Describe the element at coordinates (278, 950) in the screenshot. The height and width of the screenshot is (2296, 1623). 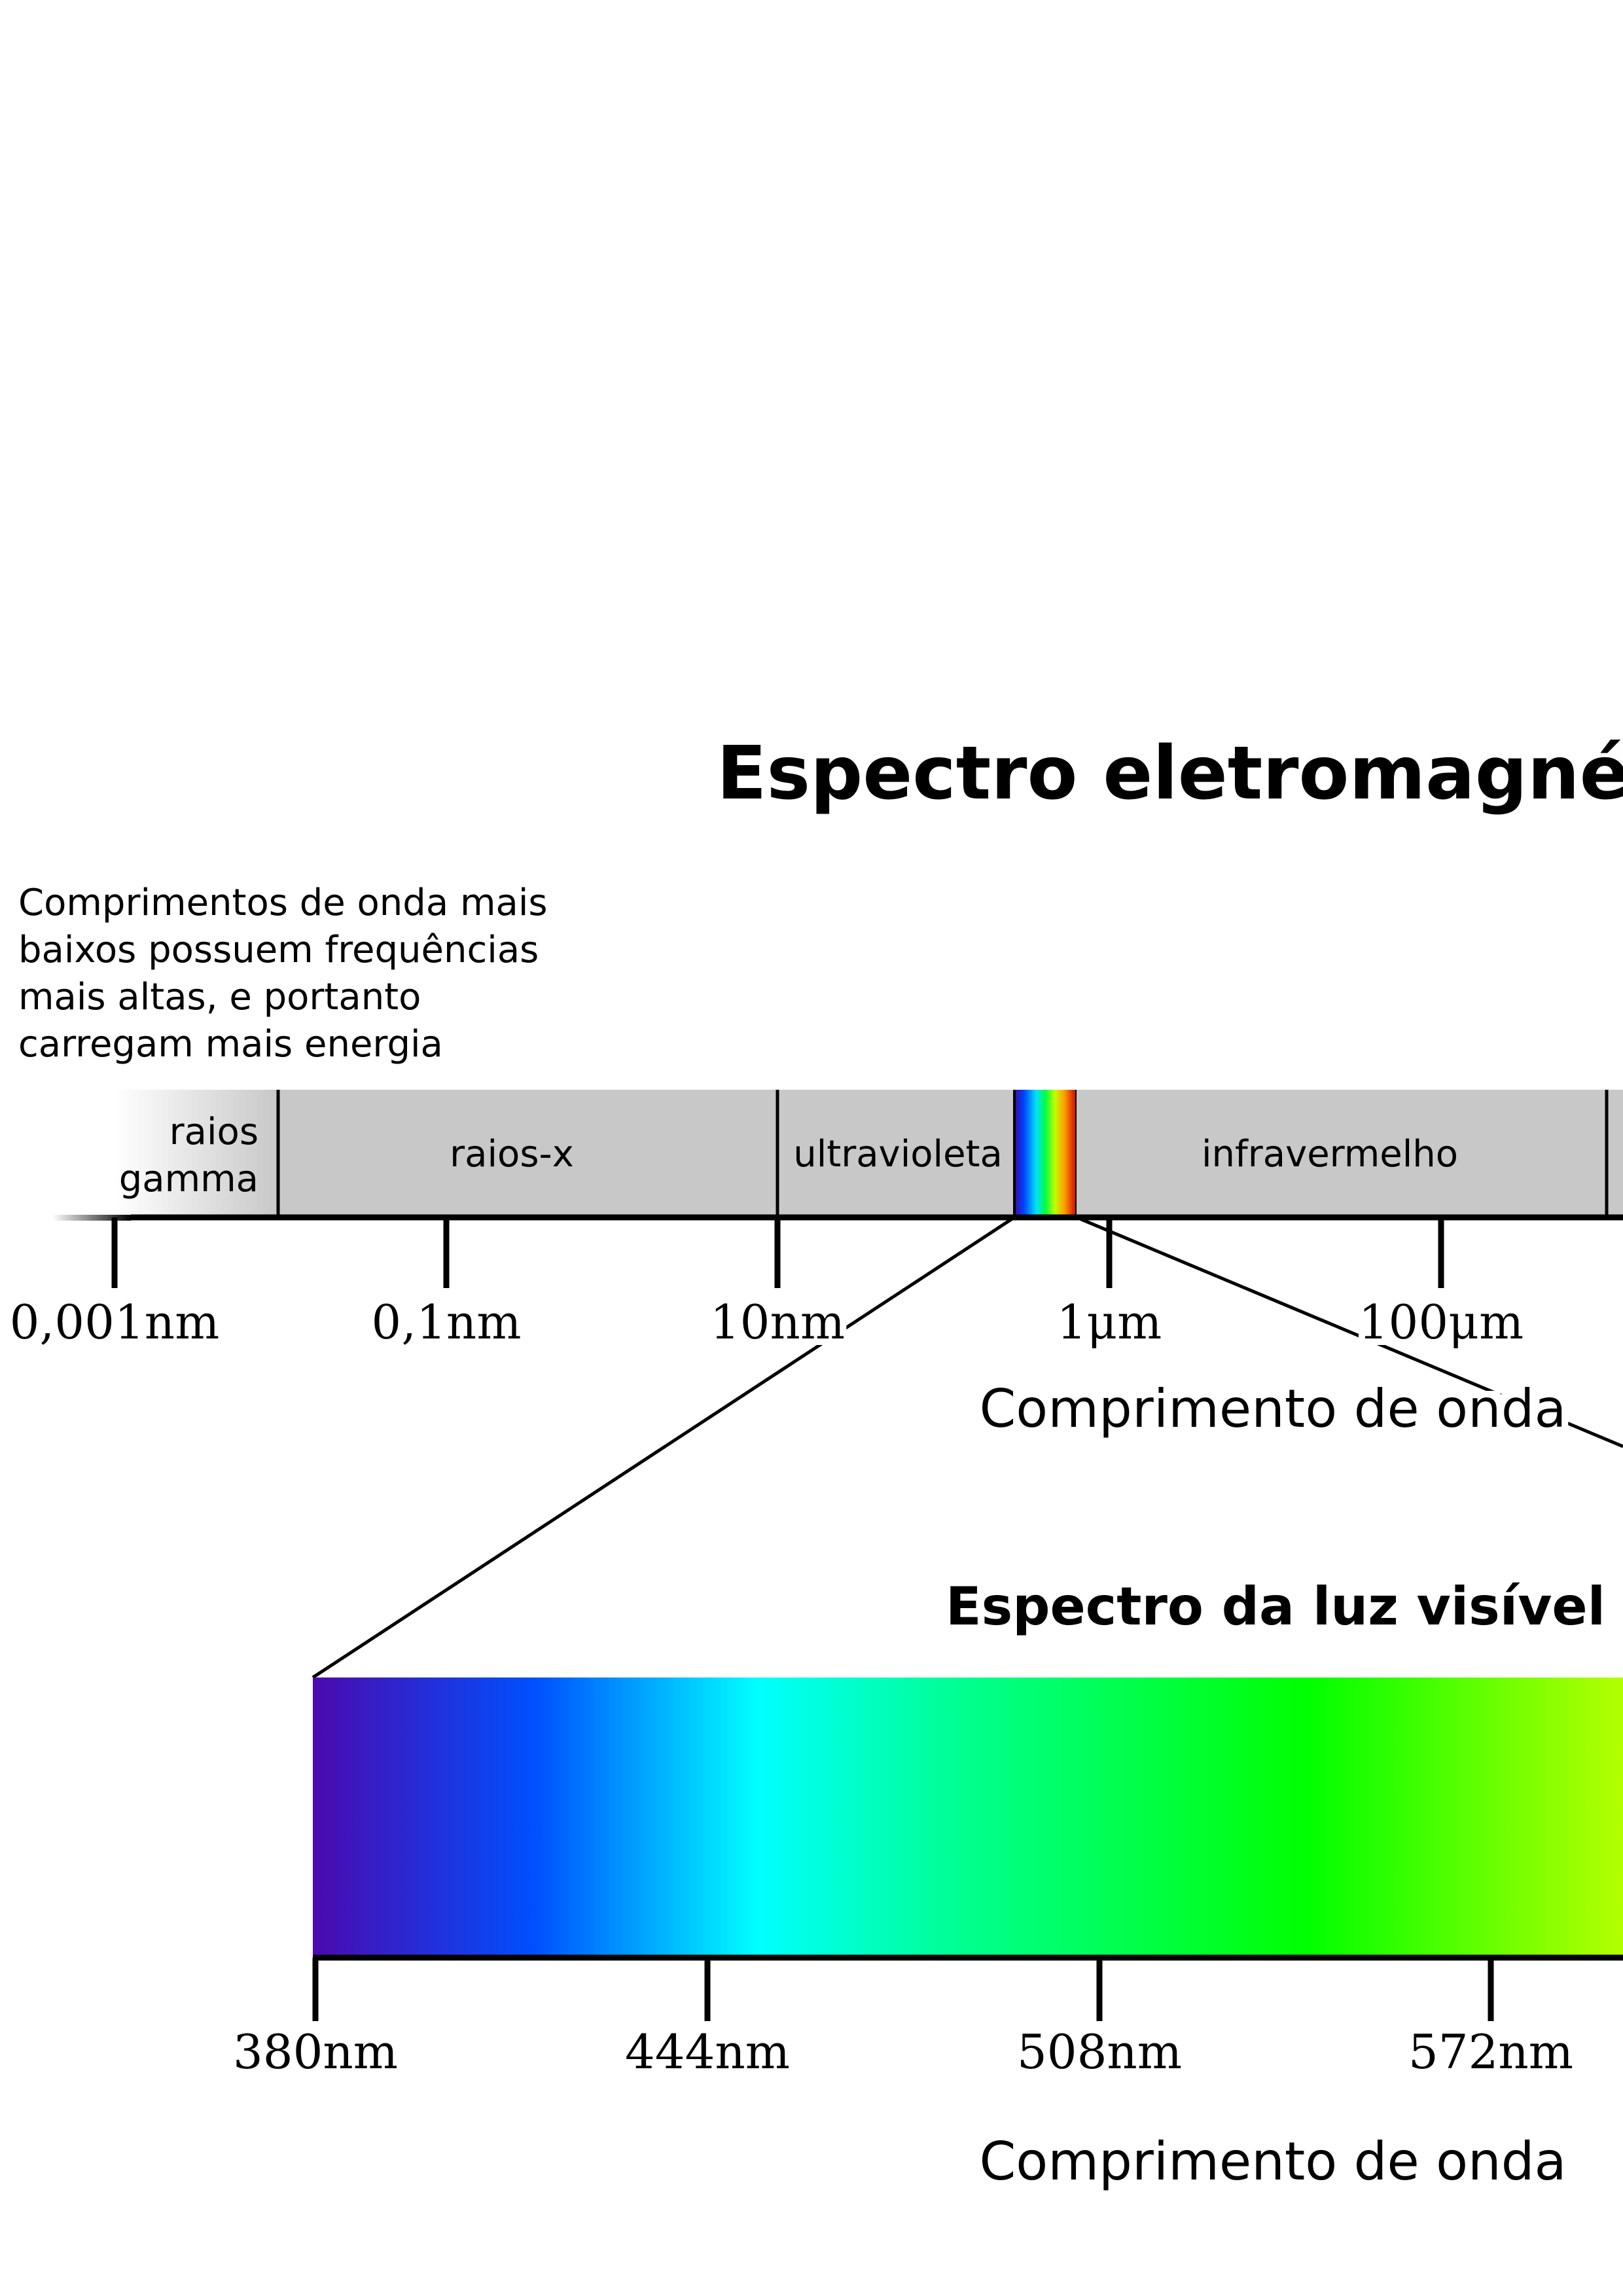
I see `energy-note-line-2: baixos possuem frequências` at that location.